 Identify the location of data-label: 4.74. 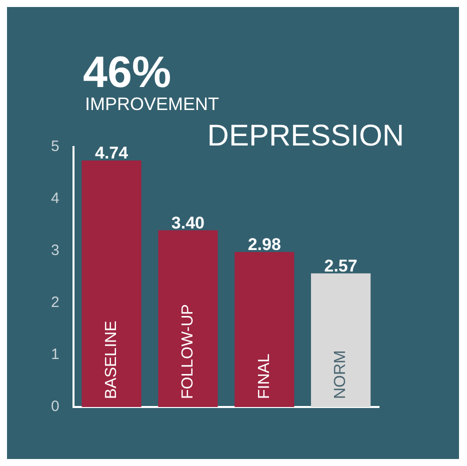
(112, 153).